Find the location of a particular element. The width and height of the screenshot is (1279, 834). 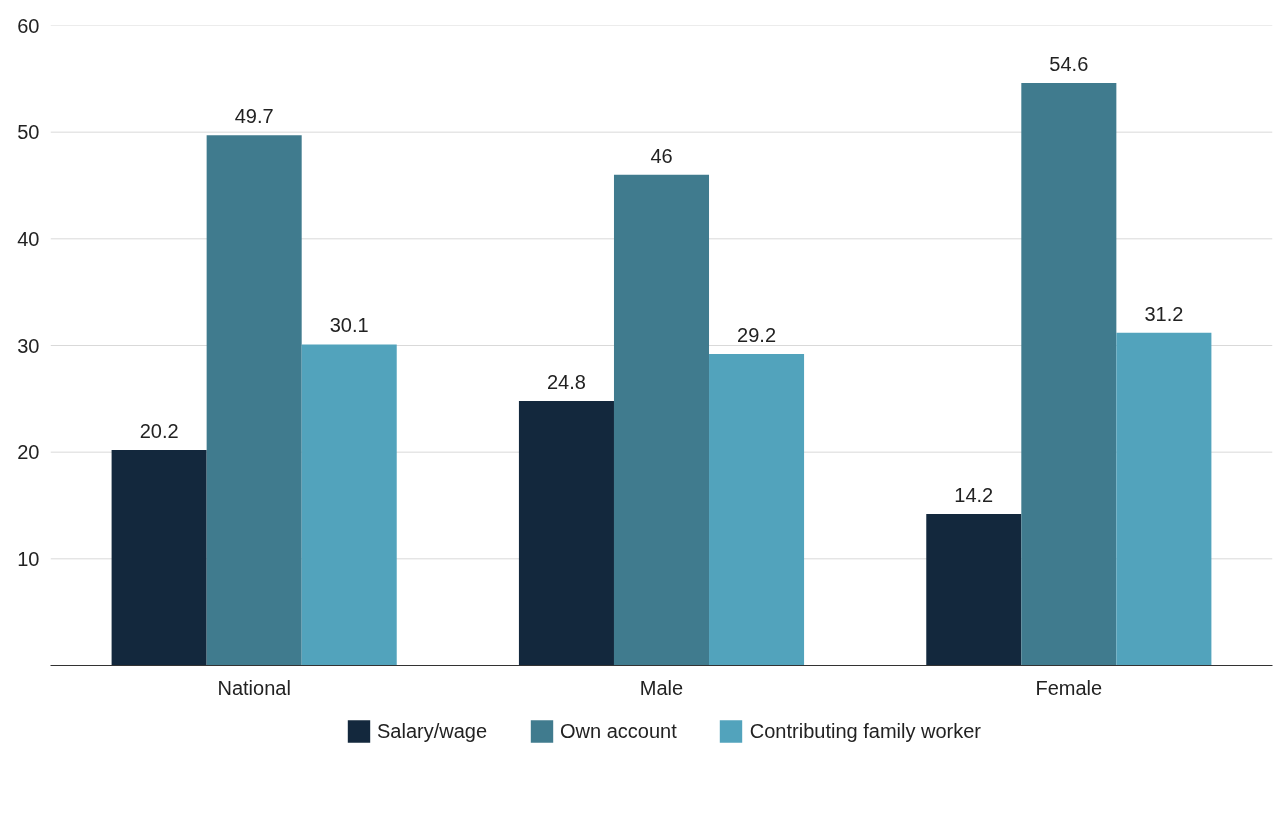

data-label: 30.1 is located at coordinates (349, 325).